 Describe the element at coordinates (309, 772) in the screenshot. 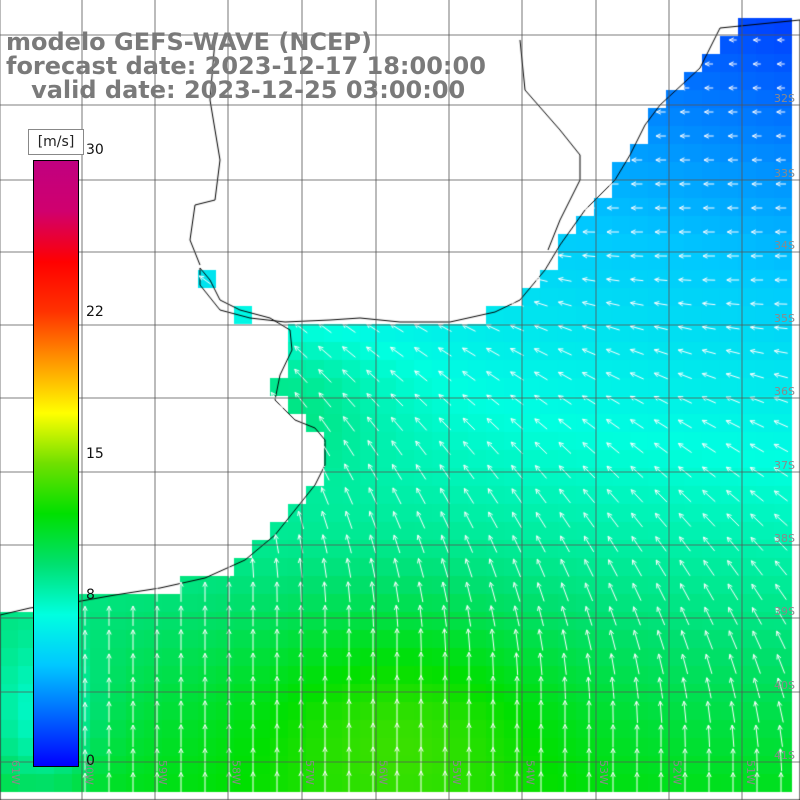

I see `longitude-label: 57W` at that location.